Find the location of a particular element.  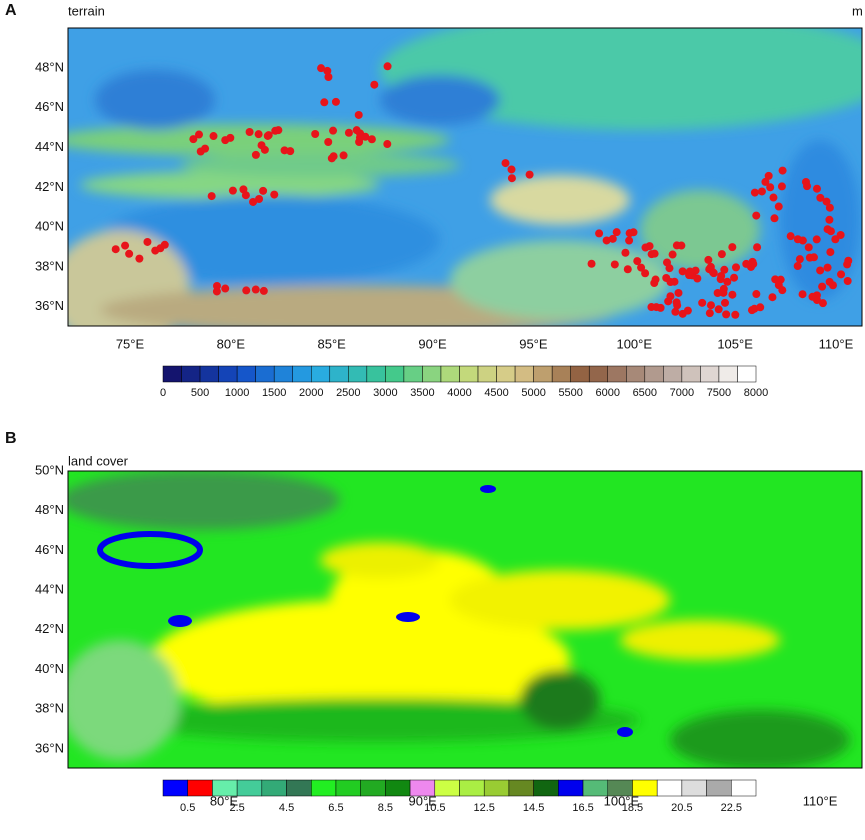

lon-label: 85°E is located at coordinates (332, 343).